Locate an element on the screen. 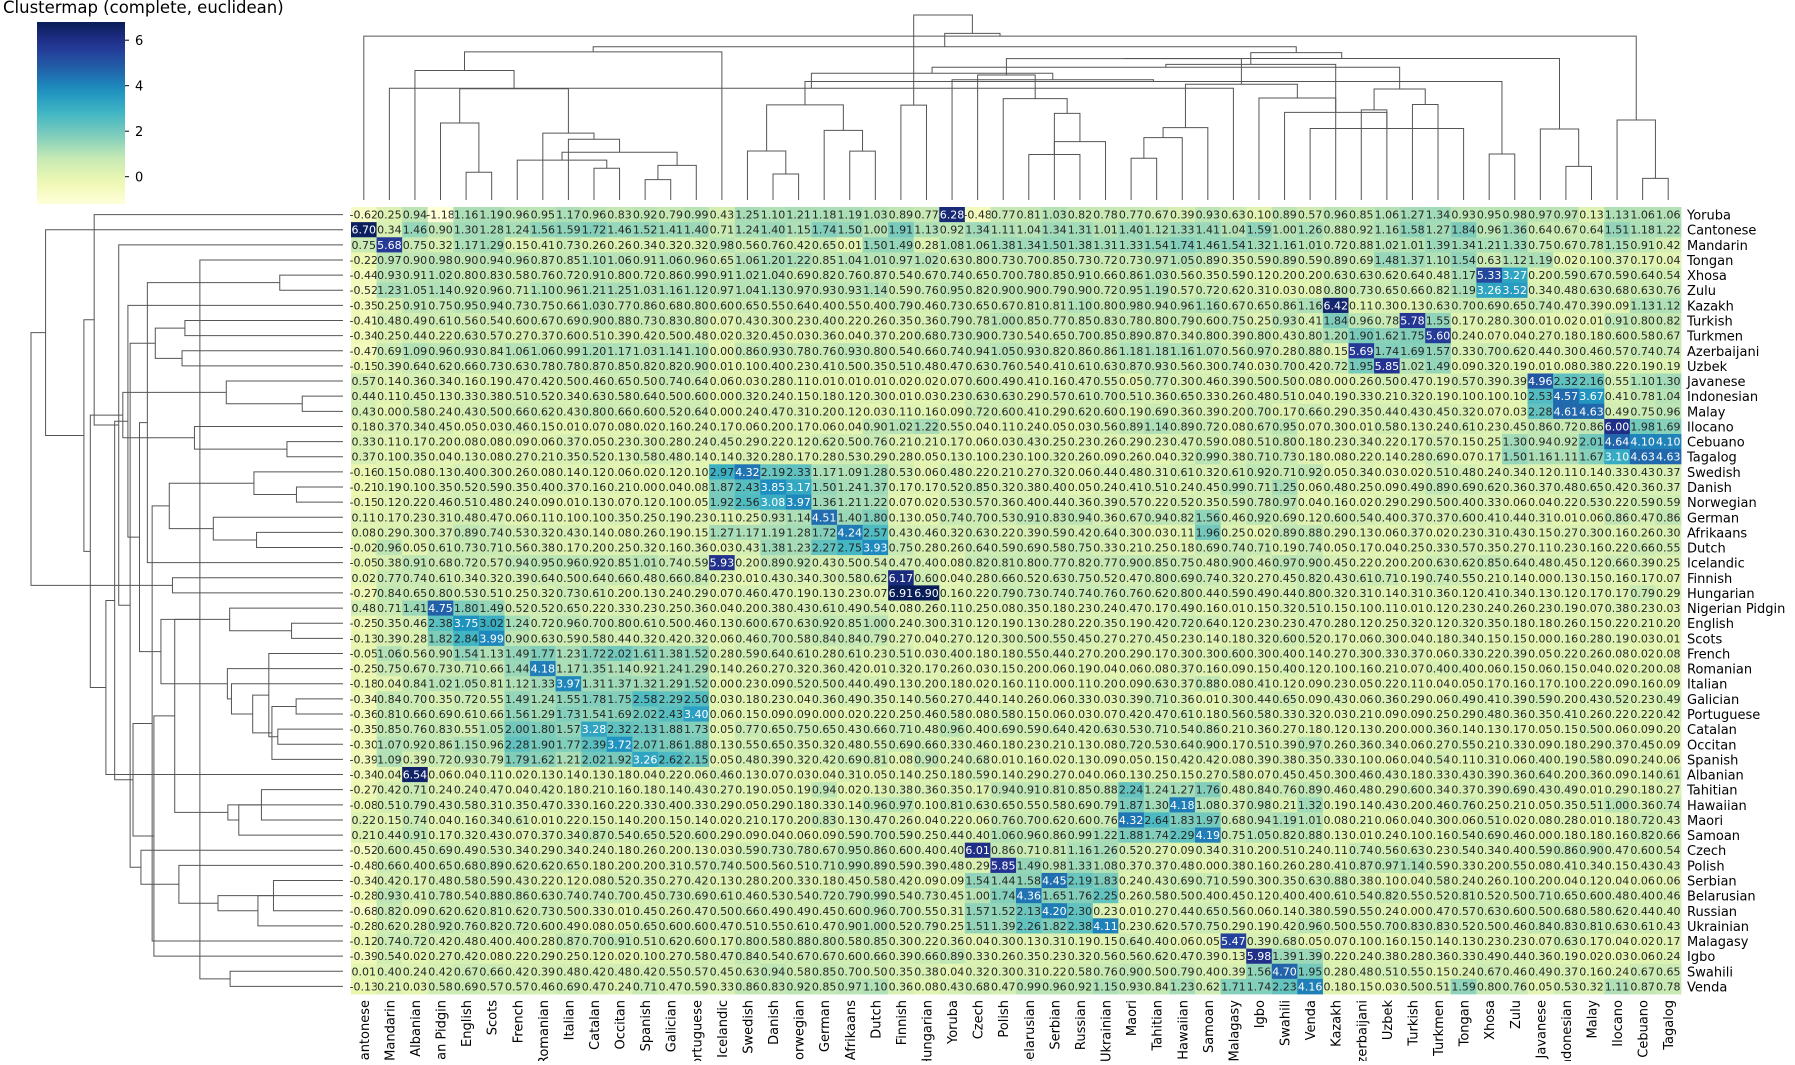  cell-value-label: 0.76 is located at coordinates (415, 729).